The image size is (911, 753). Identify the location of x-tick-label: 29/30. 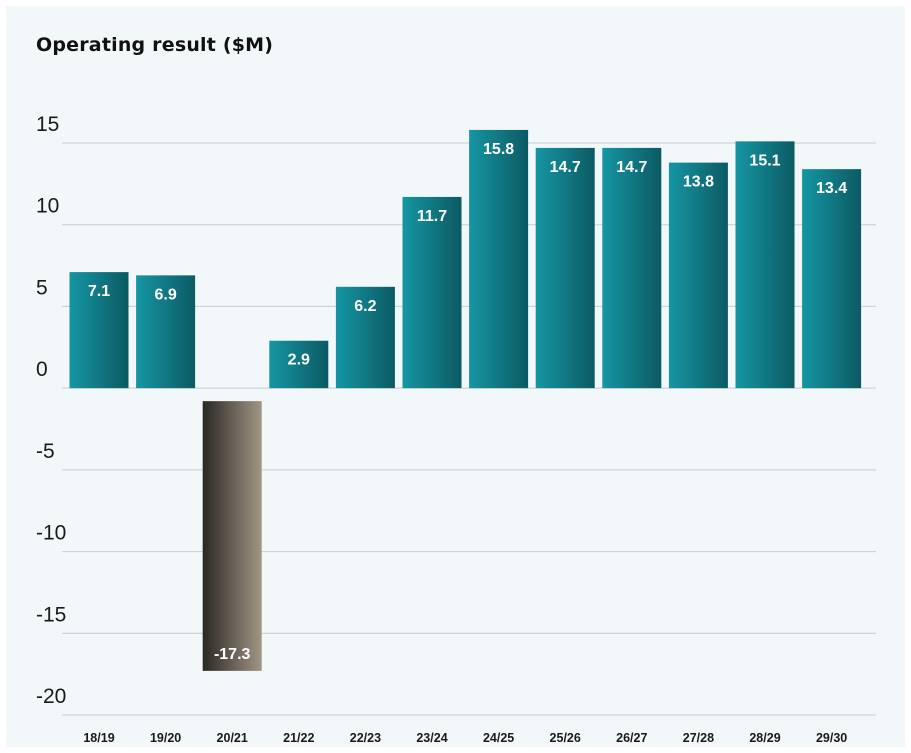
(831, 738).